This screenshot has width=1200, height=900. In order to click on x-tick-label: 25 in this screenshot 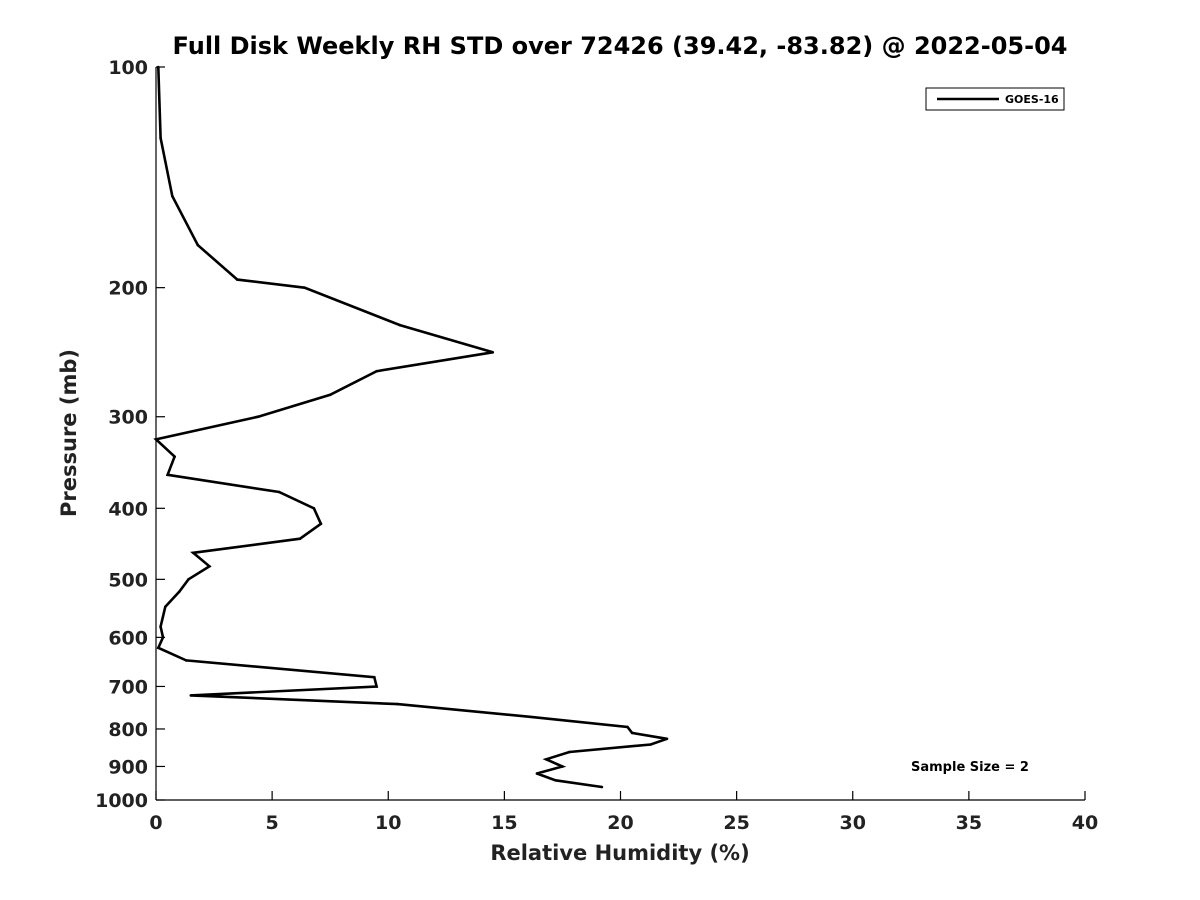, I will do `click(736, 823)`.